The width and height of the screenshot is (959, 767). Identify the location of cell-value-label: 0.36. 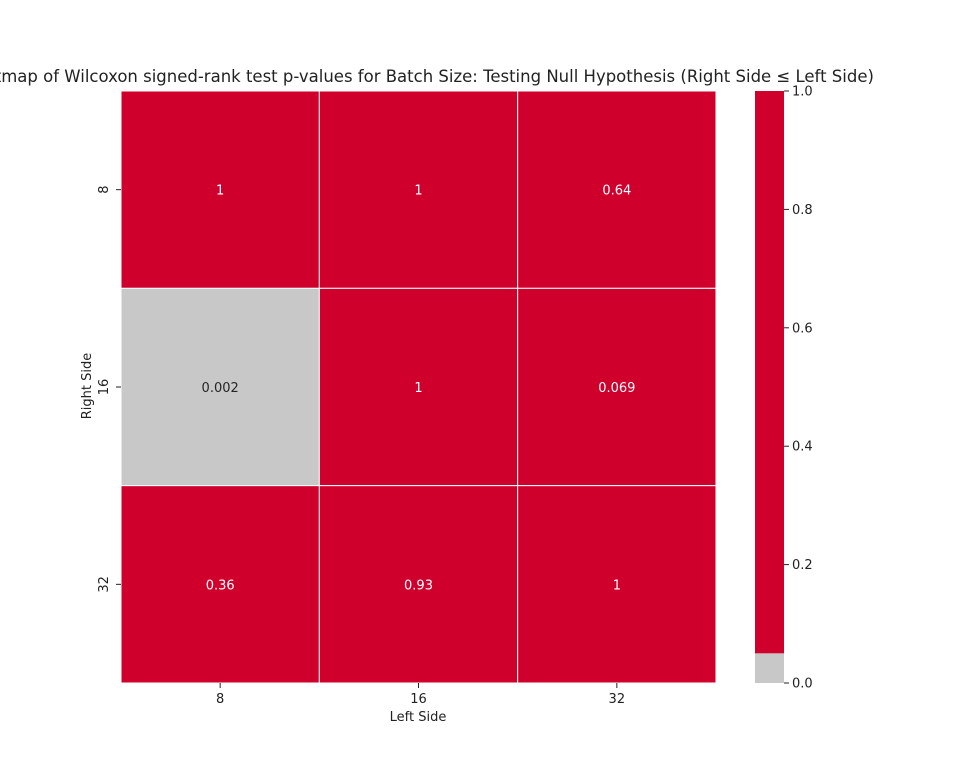
(220, 585).